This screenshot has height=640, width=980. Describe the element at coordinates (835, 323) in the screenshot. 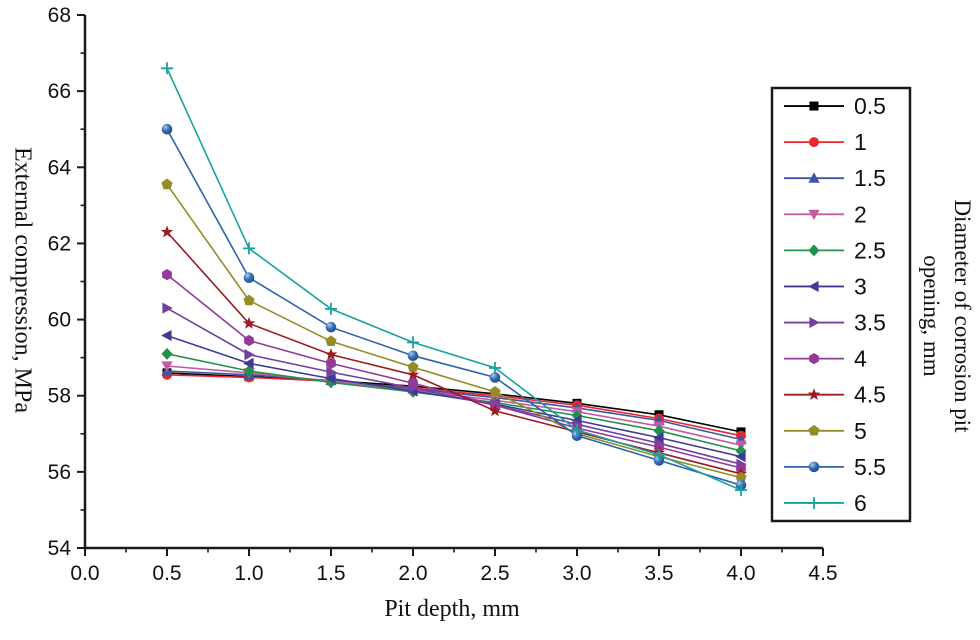

I see `legend-item-3.5: 3.5` at that location.